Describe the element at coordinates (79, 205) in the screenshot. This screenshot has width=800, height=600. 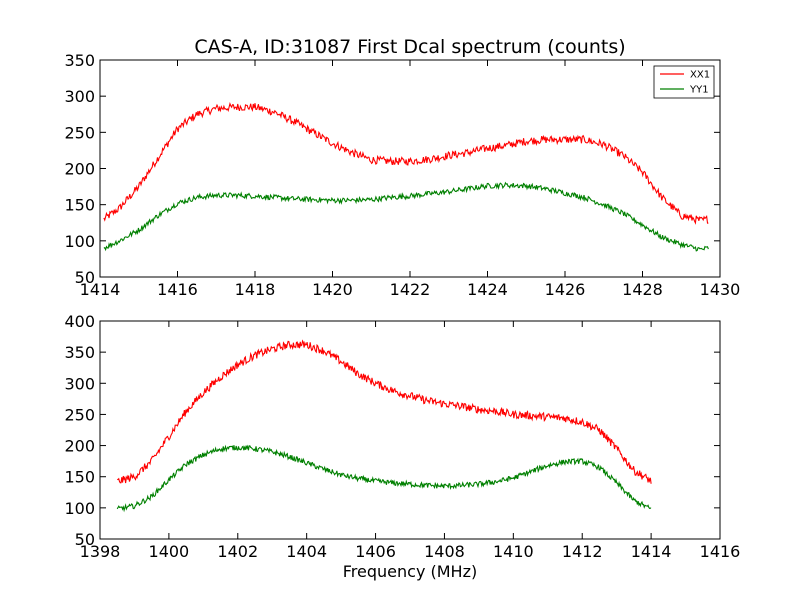
I see `top-y-tick-label: 150` at that location.